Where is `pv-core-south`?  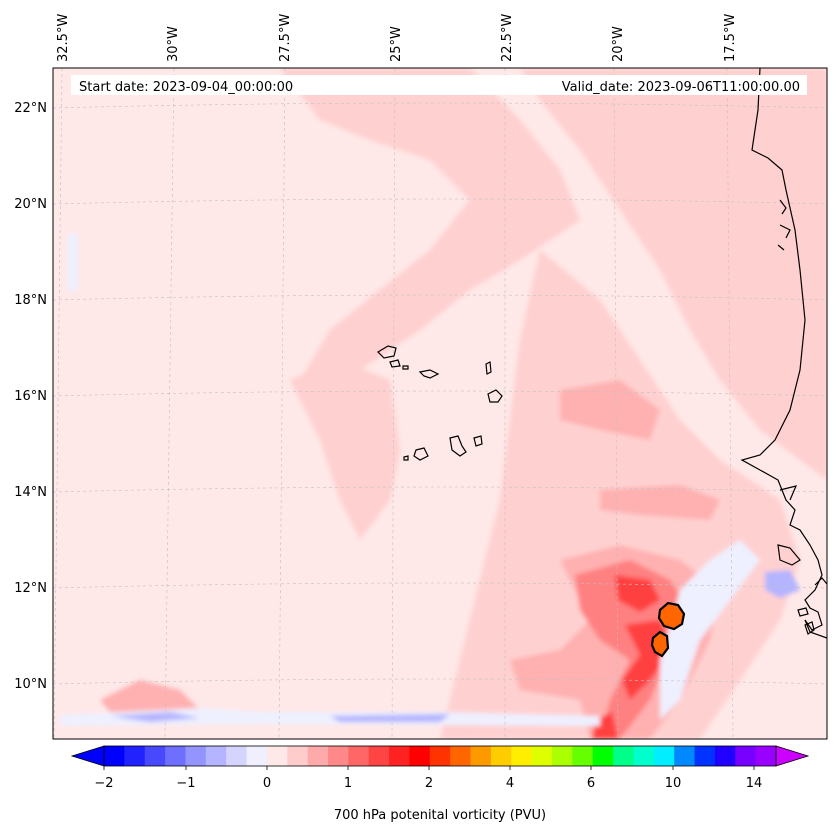 pv-core-south is located at coordinates (660, 644).